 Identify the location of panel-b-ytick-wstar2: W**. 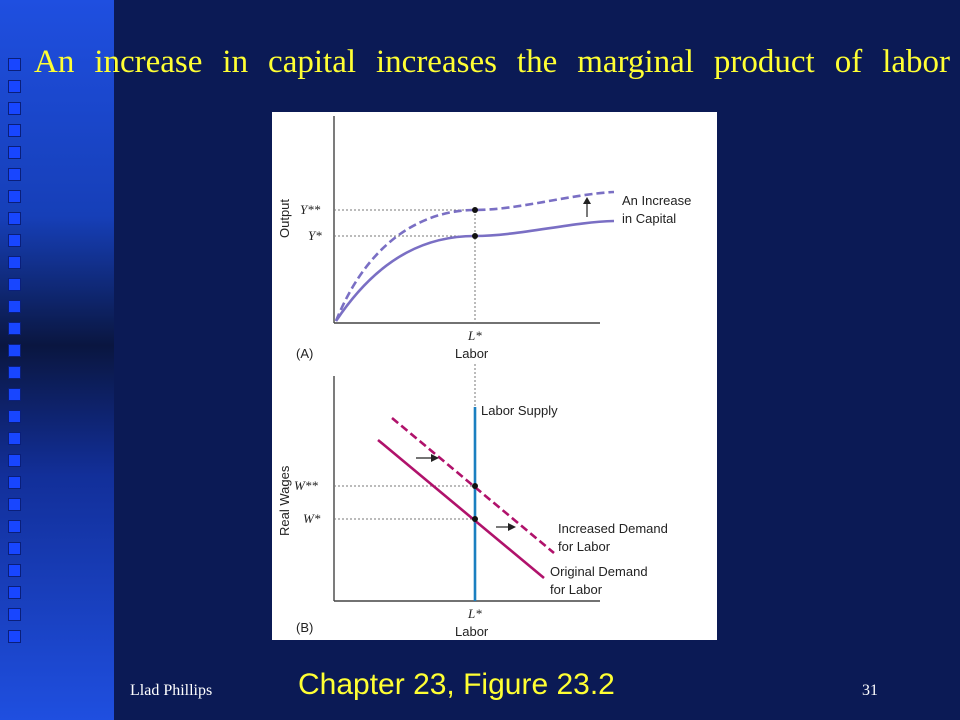
(306, 485).